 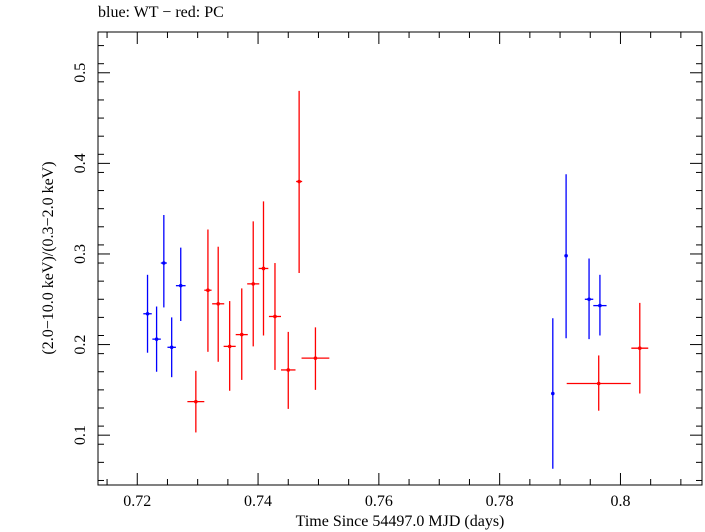 What do you see at coordinates (161, 12) in the screenshot?
I see `chart-title: blue: WT − red: PC` at bounding box center [161, 12].